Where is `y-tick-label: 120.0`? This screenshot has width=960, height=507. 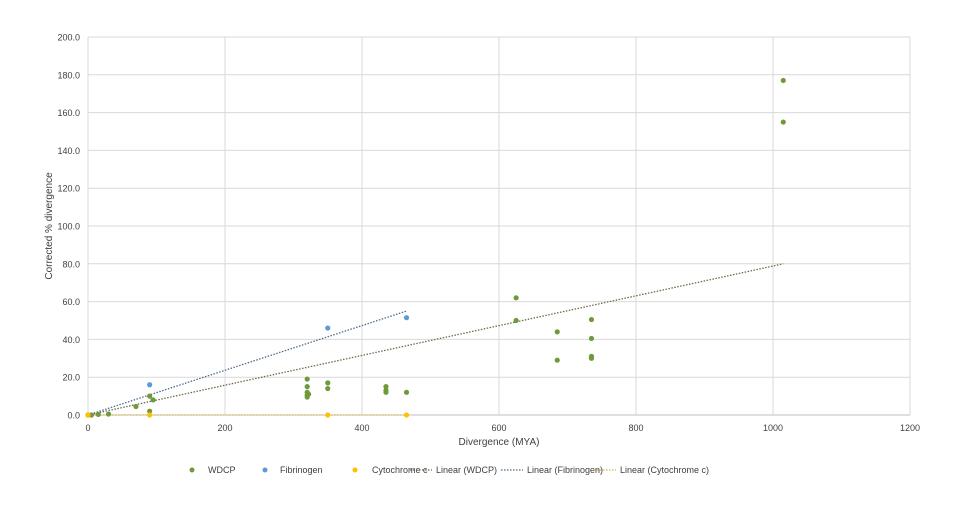
y-tick-label: 120.0 is located at coordinates (68, 189).